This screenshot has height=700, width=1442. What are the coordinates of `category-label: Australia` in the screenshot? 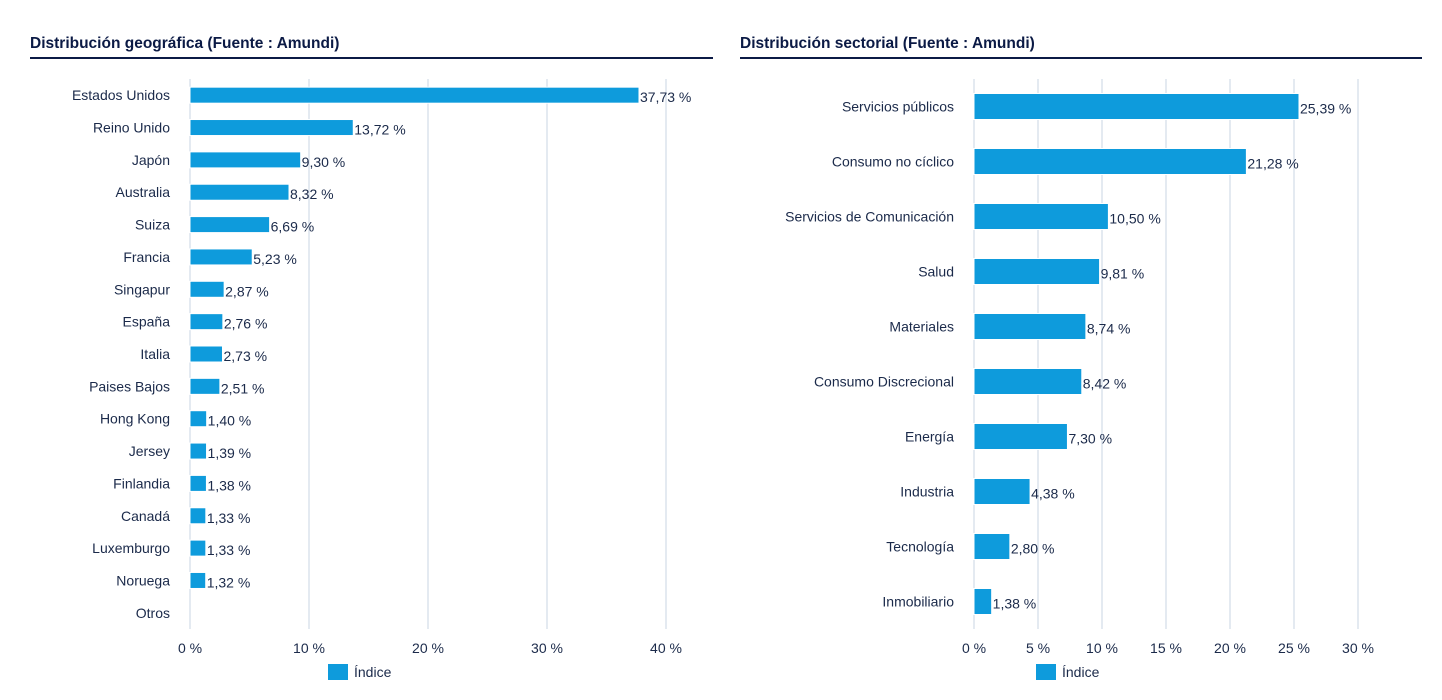 It's located at (143, 192).